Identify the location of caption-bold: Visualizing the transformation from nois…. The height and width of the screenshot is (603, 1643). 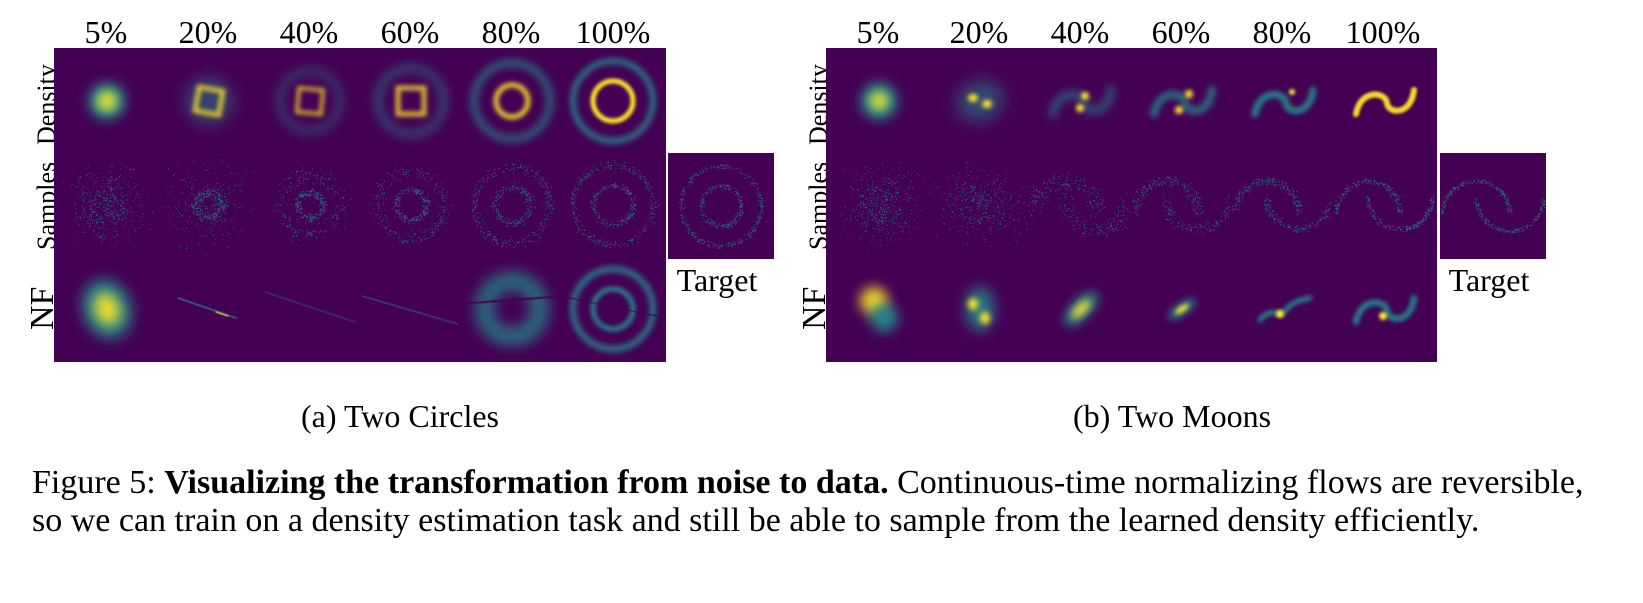
(526, 482).